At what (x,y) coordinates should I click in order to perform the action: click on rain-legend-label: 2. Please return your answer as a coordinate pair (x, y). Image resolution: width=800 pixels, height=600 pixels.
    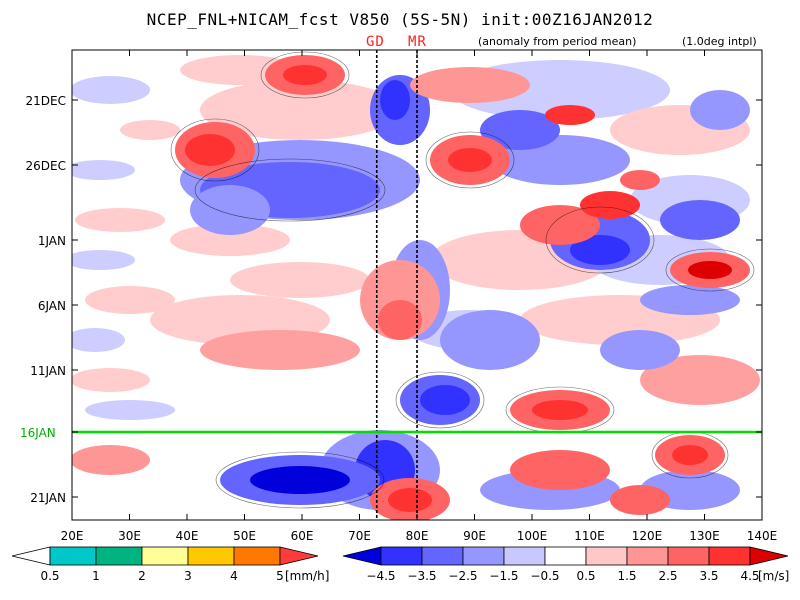
    Looking at the image, I should click on (142, 576).